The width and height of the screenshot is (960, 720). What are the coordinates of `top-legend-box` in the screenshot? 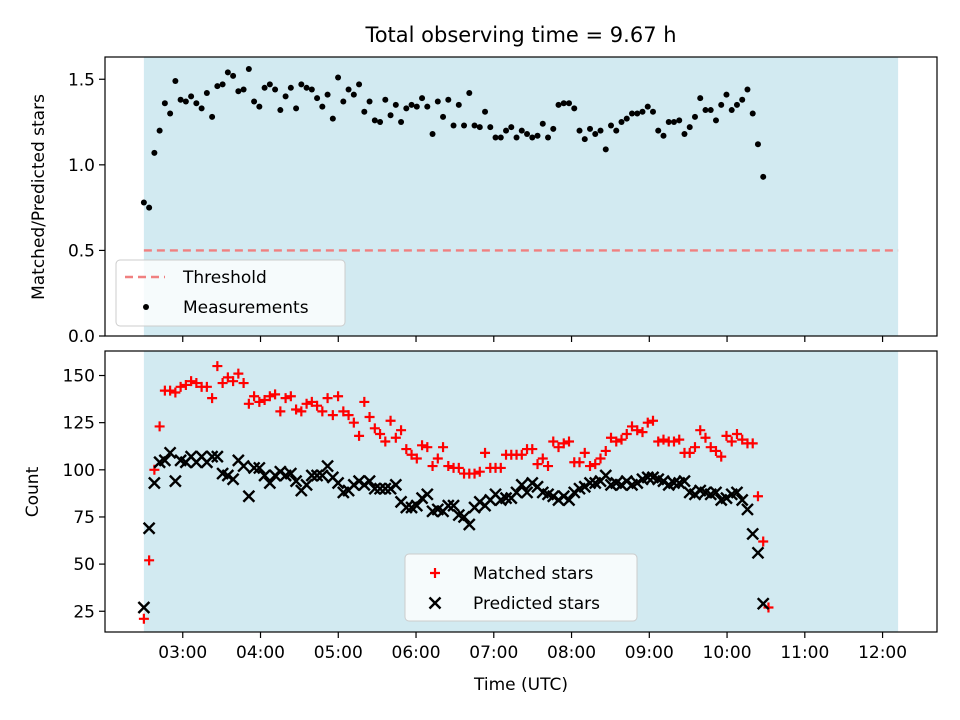 It's located at (230, 293).